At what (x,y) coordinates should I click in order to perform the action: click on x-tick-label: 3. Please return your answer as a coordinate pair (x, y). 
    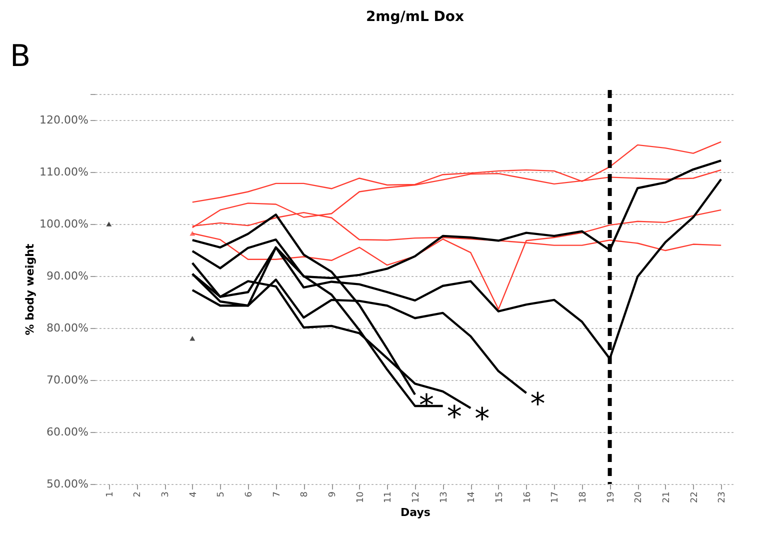
    Looking at the image, I should click on (166, 495).